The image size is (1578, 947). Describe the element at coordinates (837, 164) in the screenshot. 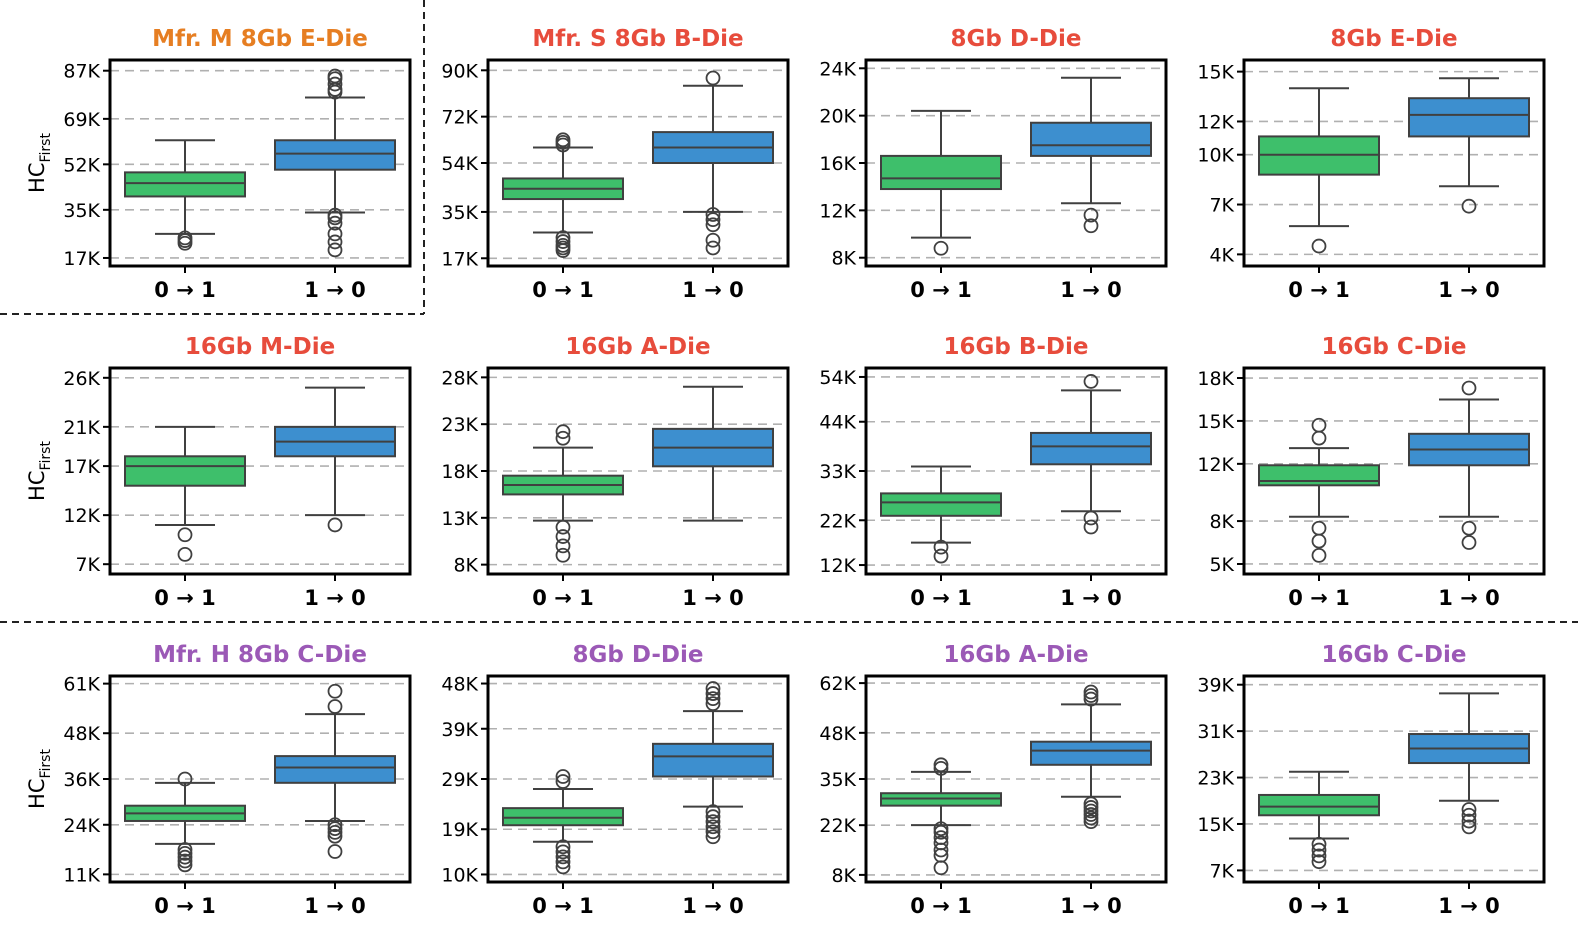

I see `y-tick-label: 16K` at that location.